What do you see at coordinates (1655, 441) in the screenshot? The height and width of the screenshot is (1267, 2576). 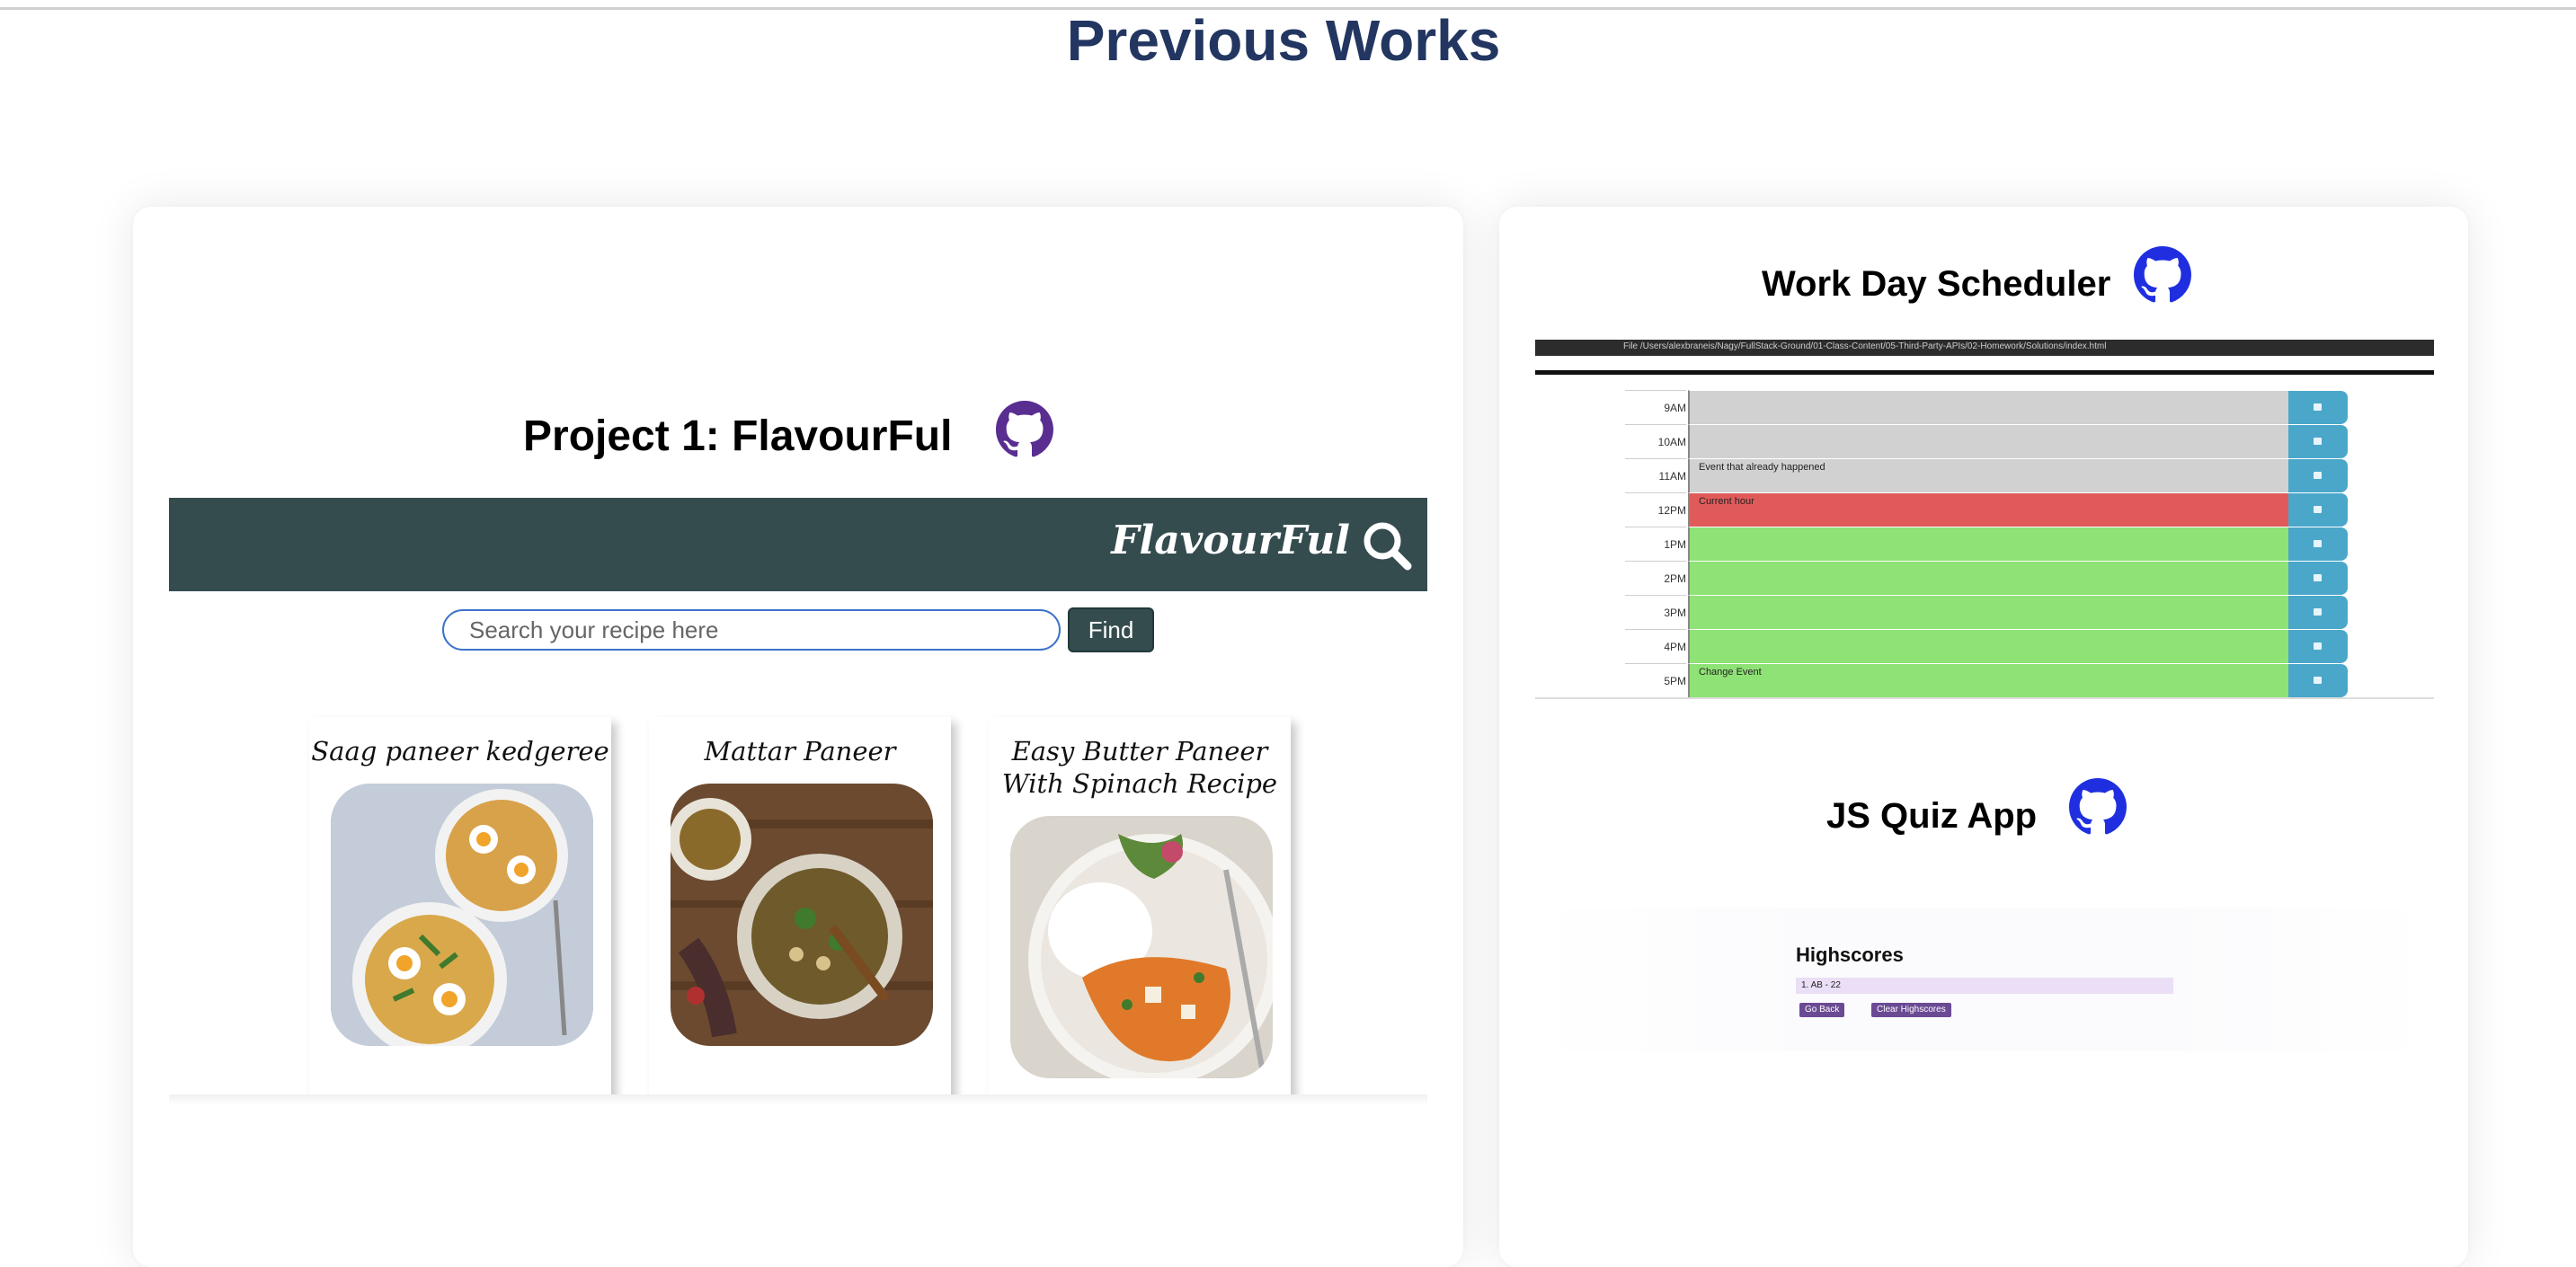 I see `hour-label: 10AM` at bounding box center [1655, 441].